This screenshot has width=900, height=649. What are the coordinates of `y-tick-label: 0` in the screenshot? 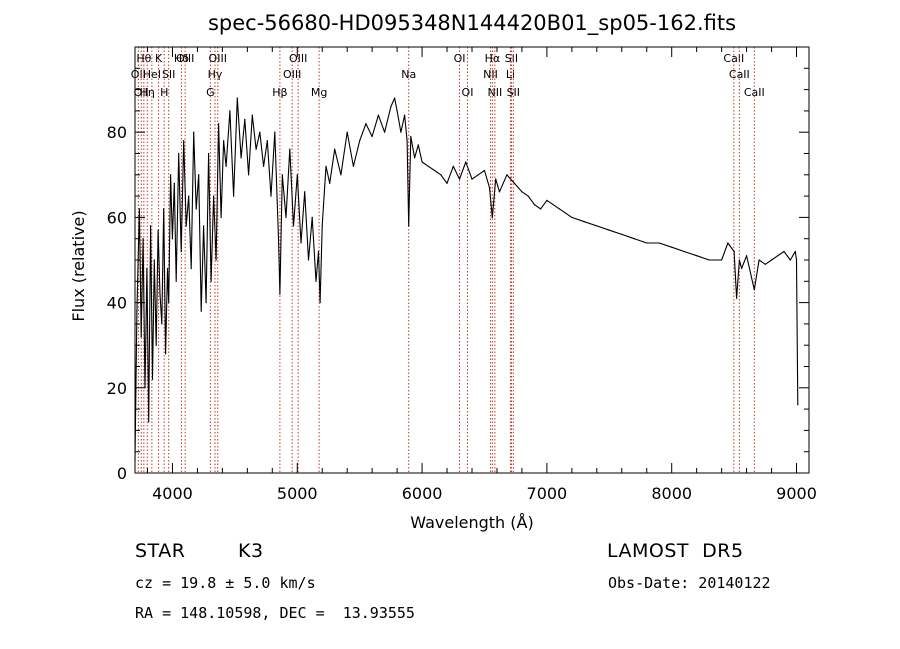 It's located at (122, 473).